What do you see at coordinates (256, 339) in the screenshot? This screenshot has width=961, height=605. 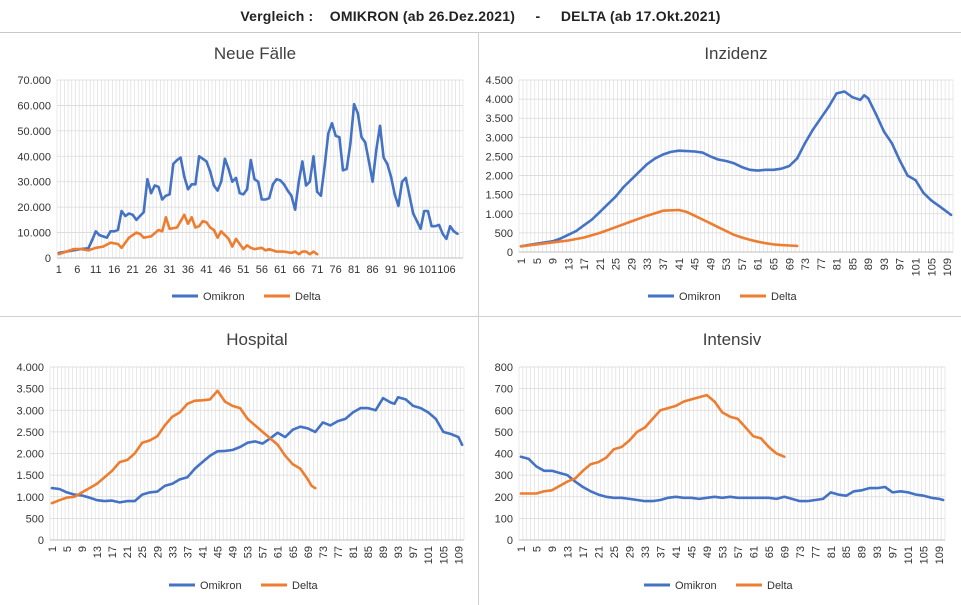 I see `chart-title: Hospital` at bounding box center [256, 339].